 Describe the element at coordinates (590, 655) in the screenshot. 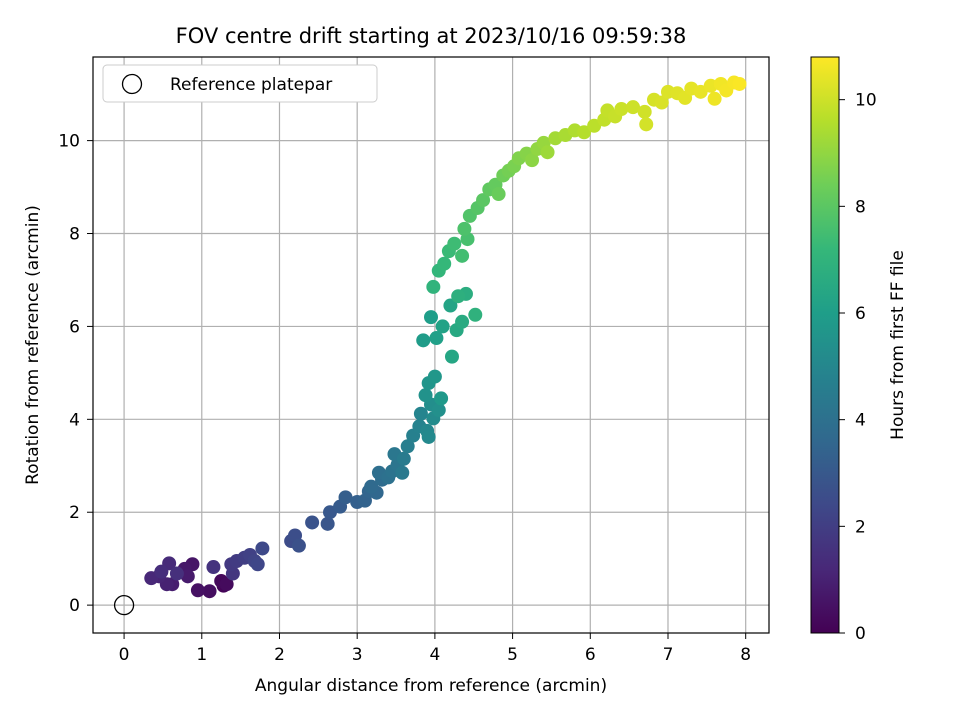

I see `x-tick-label: 6` at that location.